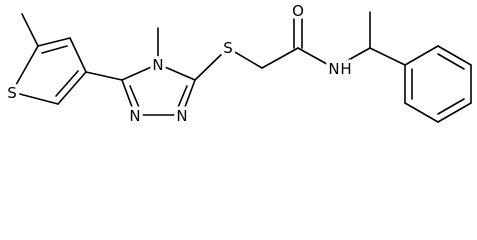 This screenshot has height=240, width=477. Describe the element at coordinates (298, 11) in the screenshot. I see `atom-label: O` at that location.